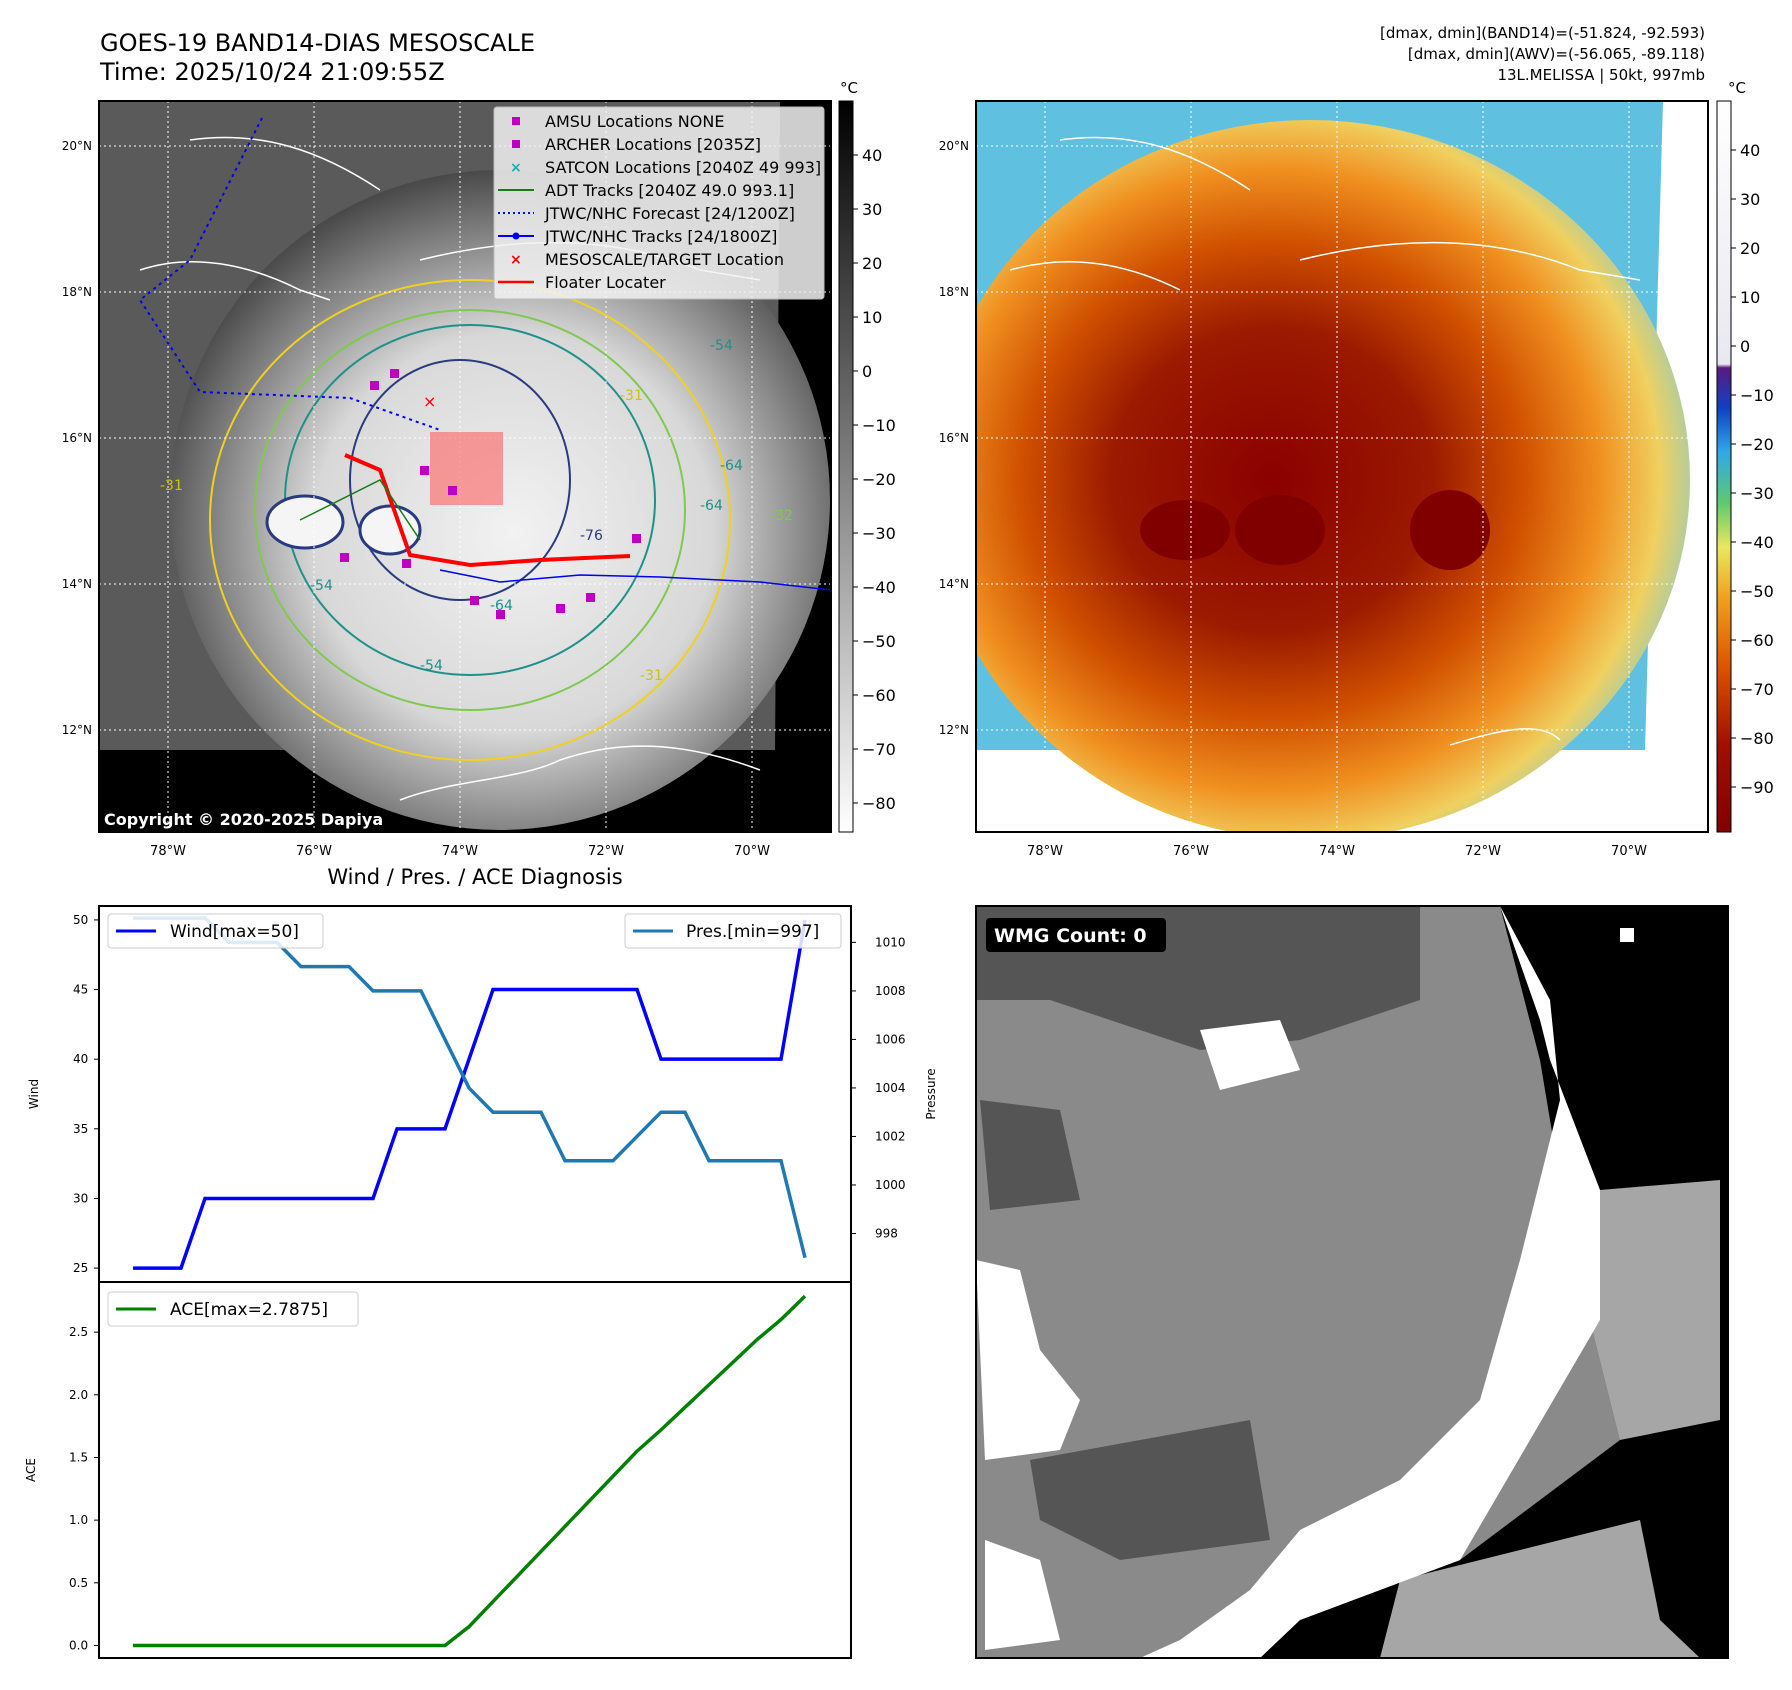 The width and height of the screenshot is (1792, 1690). What do you see at coordinates (78, 1520) in the screenshot?
I see `ace-tick-label: 1.0` at bounding box center [78, 1520].